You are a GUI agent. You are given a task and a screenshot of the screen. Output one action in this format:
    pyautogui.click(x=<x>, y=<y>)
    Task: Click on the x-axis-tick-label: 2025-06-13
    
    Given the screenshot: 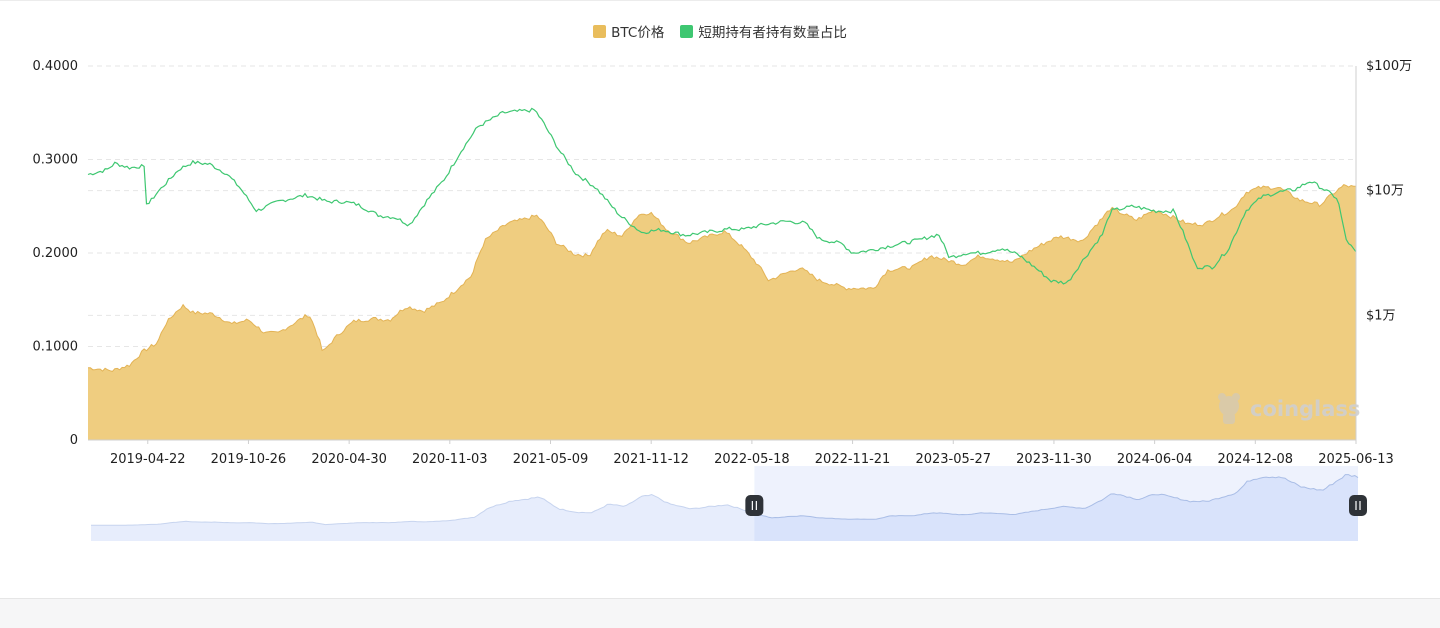 What is the action you would take?
    pyautogui.click(x=1356, y=459)
    